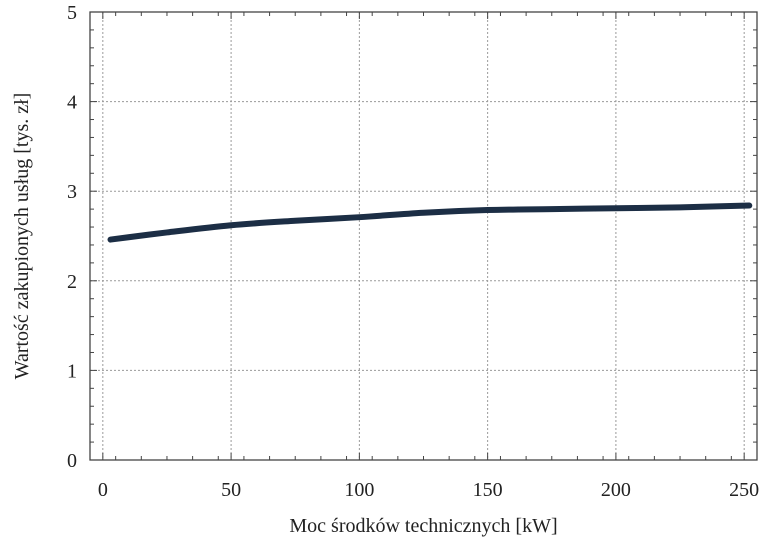  Describe the element at coordinates (72, 103) in the screenshot. I see `y-tick-label: 4` at that location.